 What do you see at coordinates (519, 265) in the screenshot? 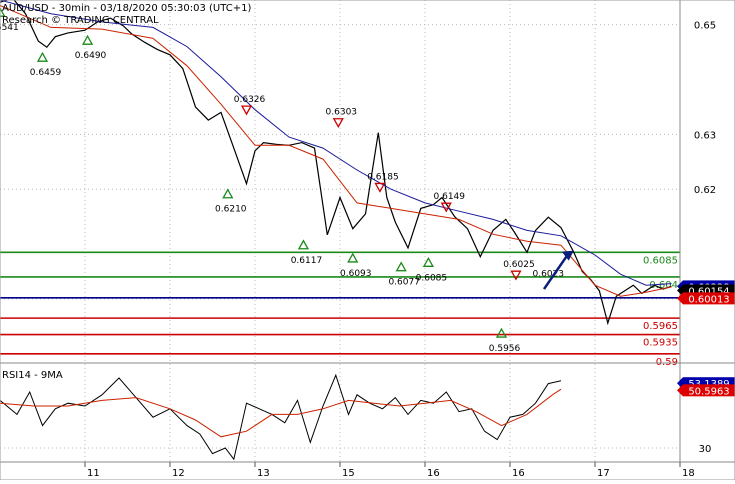
I see `annotation-label: 0.6025` at bounding box center [519, 265].